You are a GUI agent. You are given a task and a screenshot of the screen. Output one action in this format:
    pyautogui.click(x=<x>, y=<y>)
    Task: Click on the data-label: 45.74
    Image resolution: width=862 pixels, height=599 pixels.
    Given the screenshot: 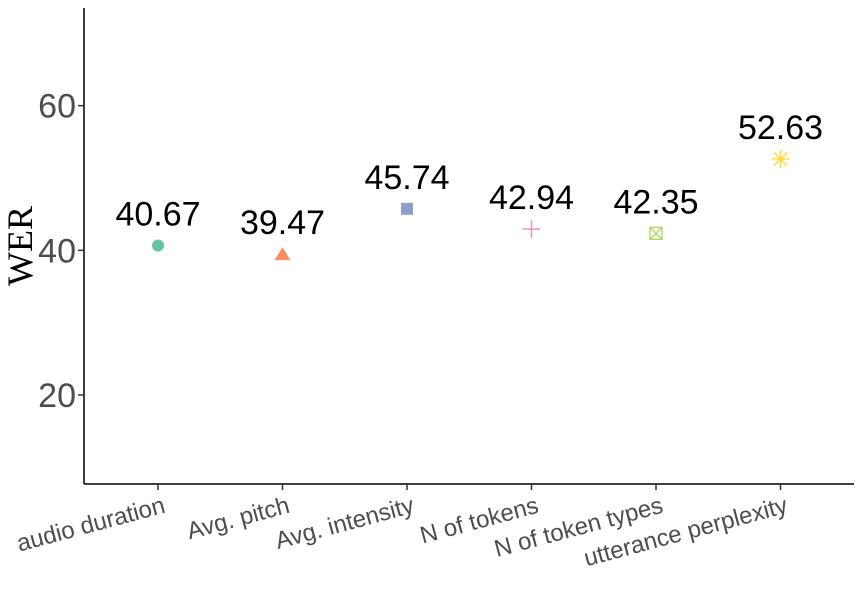 What is the action you would take?
    pyautogui.click(x=406, y=178)
    